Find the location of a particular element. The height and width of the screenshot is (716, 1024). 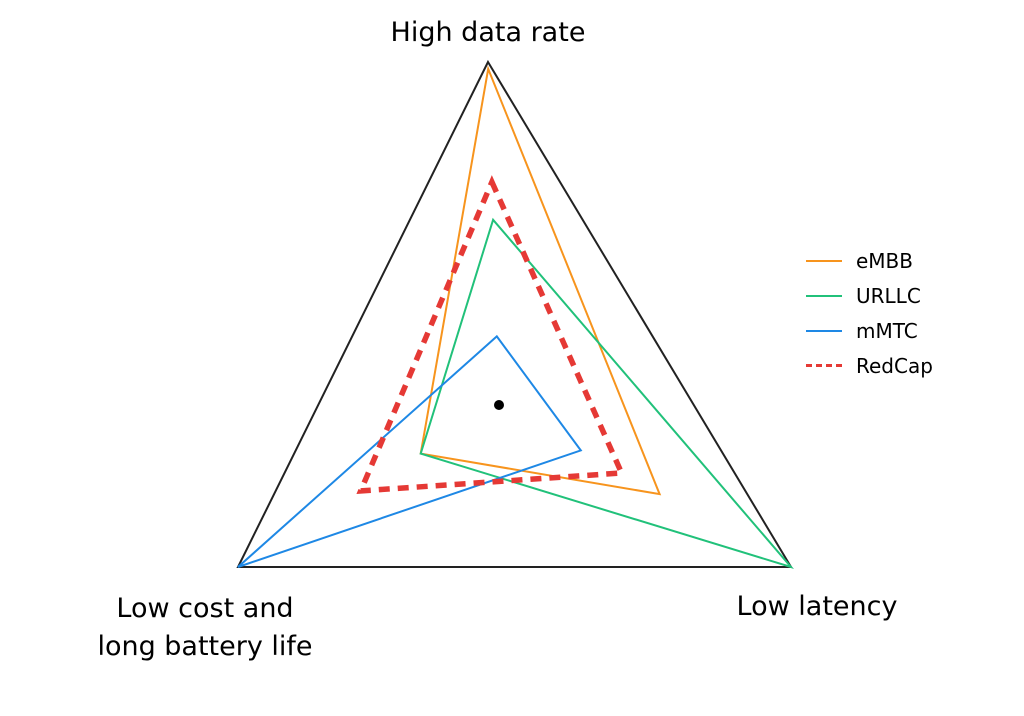

center-point is located at coordinates (499, 405).